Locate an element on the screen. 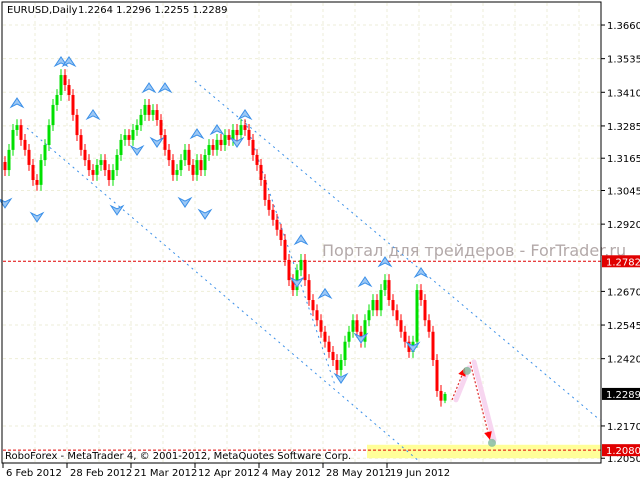  x-tick-label: 4 May 2012 is located at coordinates (291, 473).